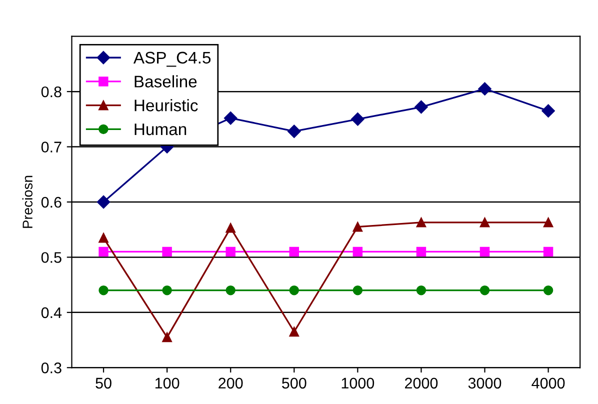 Image resolution: width=598 pixels, height=404 pixels. Describe the element at coordinates (27, 202) in the screenshot. I see `y-axis-title: Preciosn` at that location.